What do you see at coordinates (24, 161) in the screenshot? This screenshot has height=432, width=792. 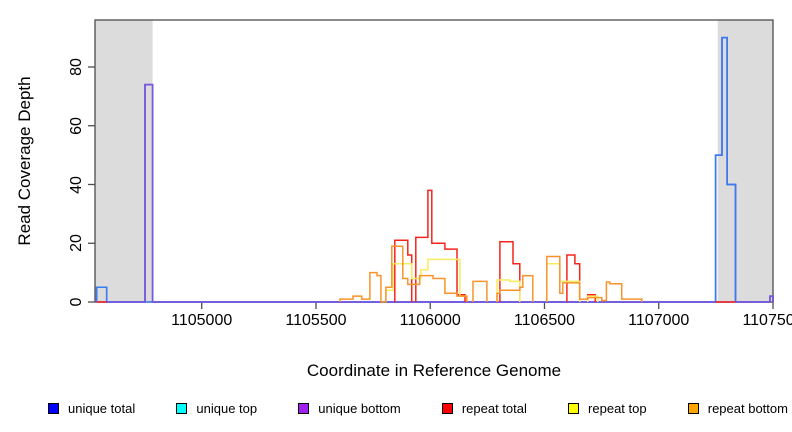 I see `y-axis-title: Read Coverage Depth` at bounding box center [24, 161].